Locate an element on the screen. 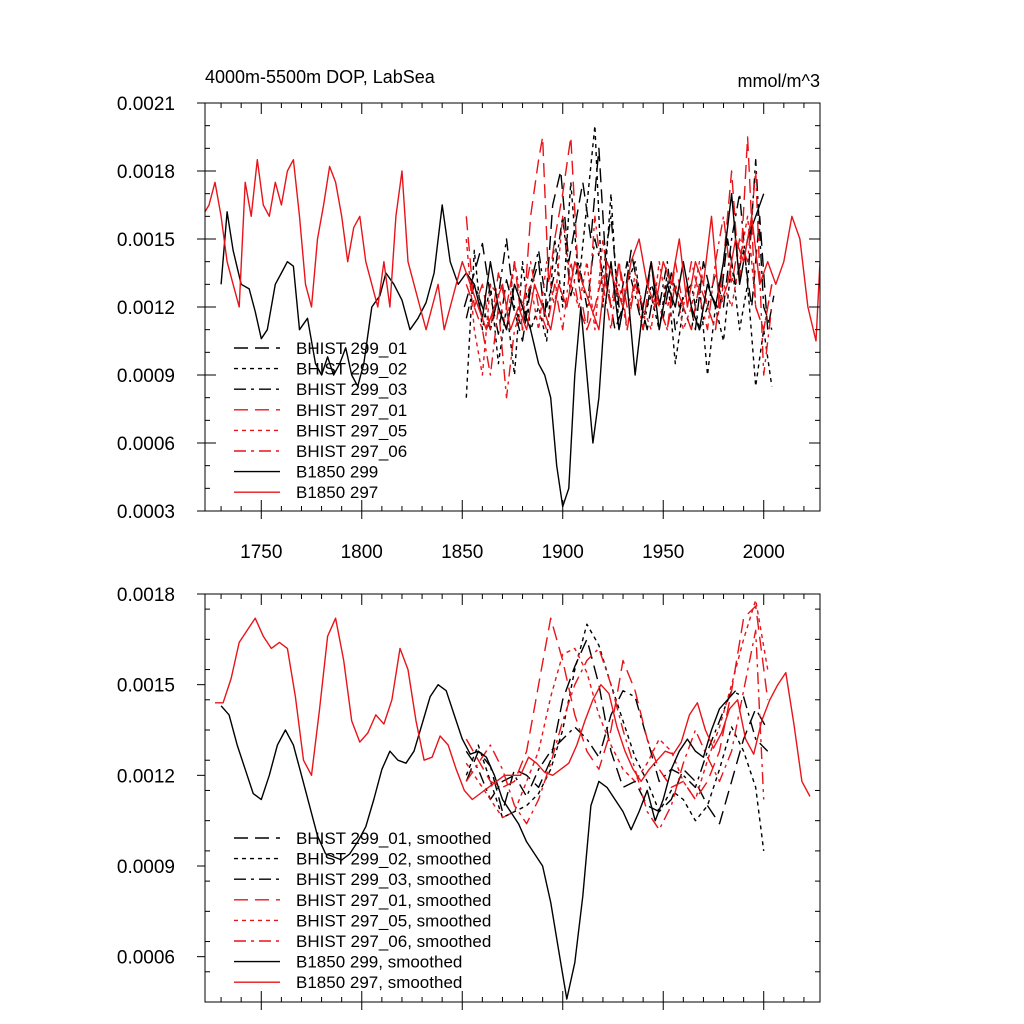 Image resolution: width=1024 pixels, height=1024 pixels. units-label: mmol/m^3 is located at coordinates (779, 81).